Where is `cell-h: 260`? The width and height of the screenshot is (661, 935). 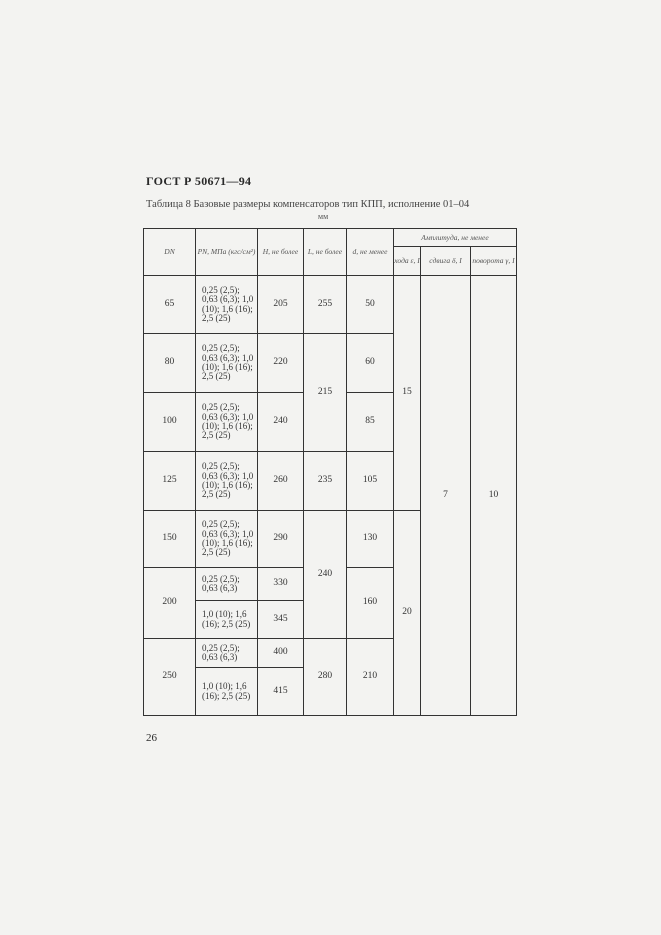
cell-h: 260 is located at coordinates (280, 481).